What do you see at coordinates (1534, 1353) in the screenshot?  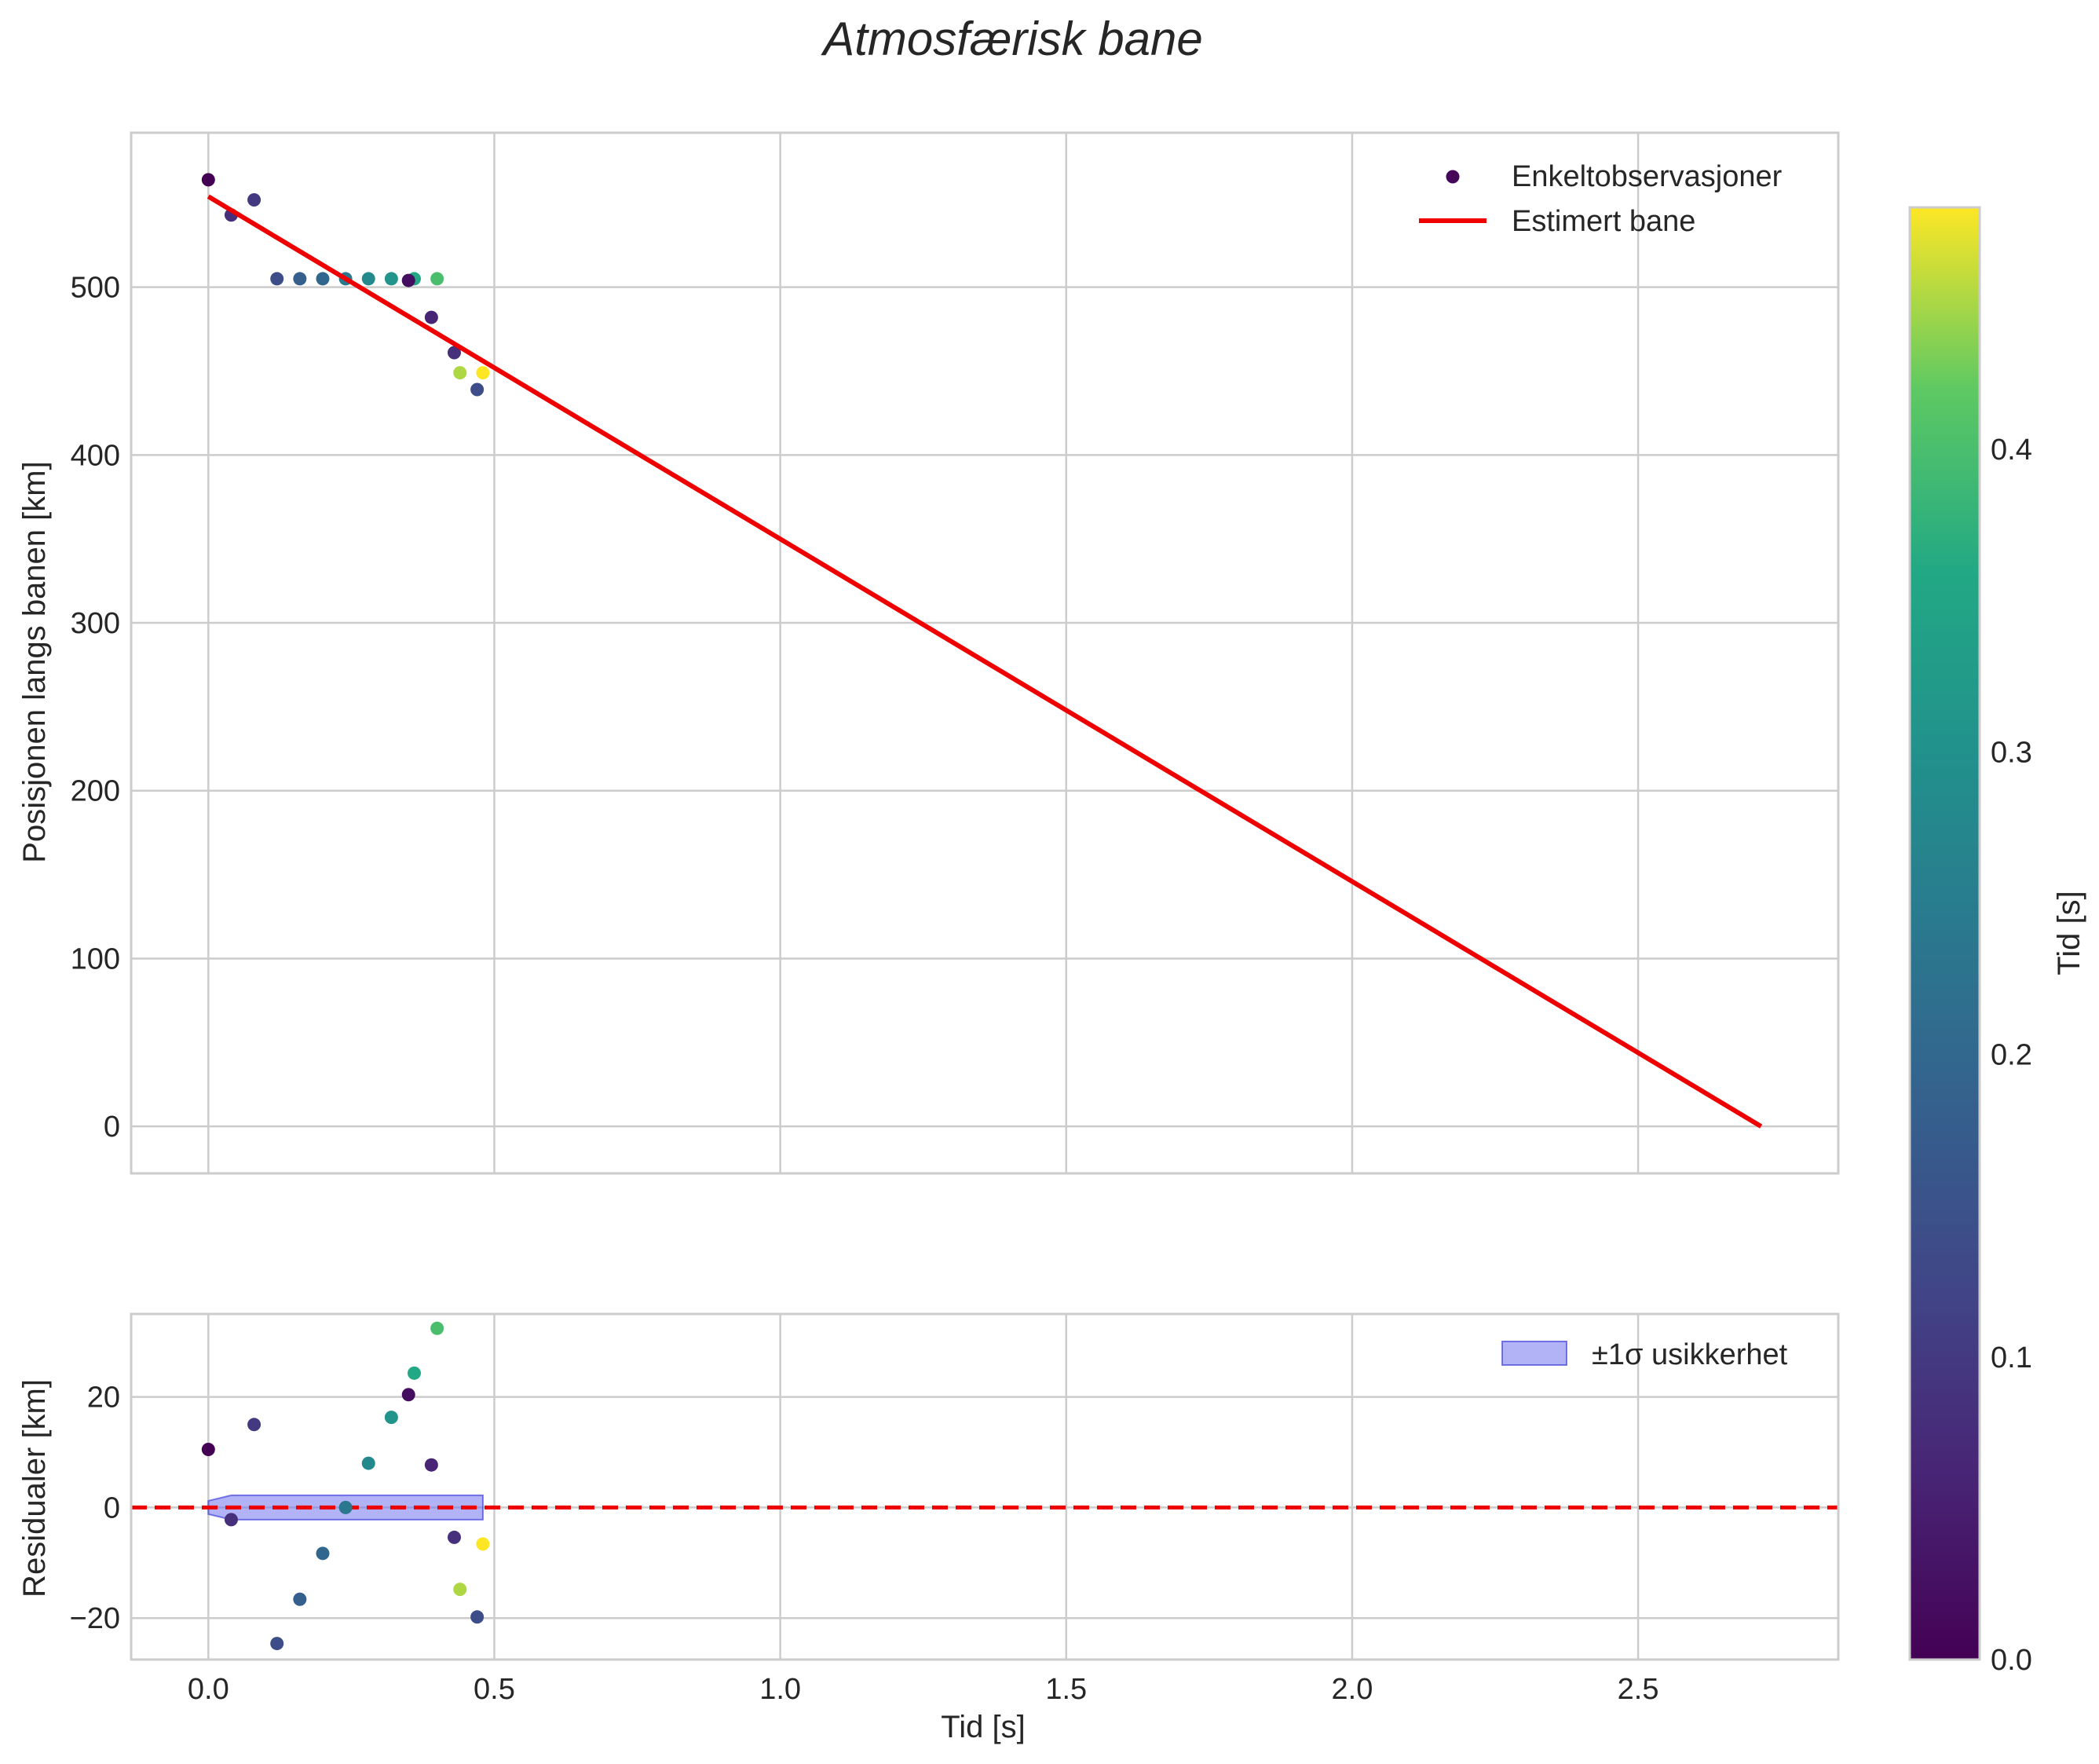 I see `legend-band-marker` at bounding box center [1534, 1353].